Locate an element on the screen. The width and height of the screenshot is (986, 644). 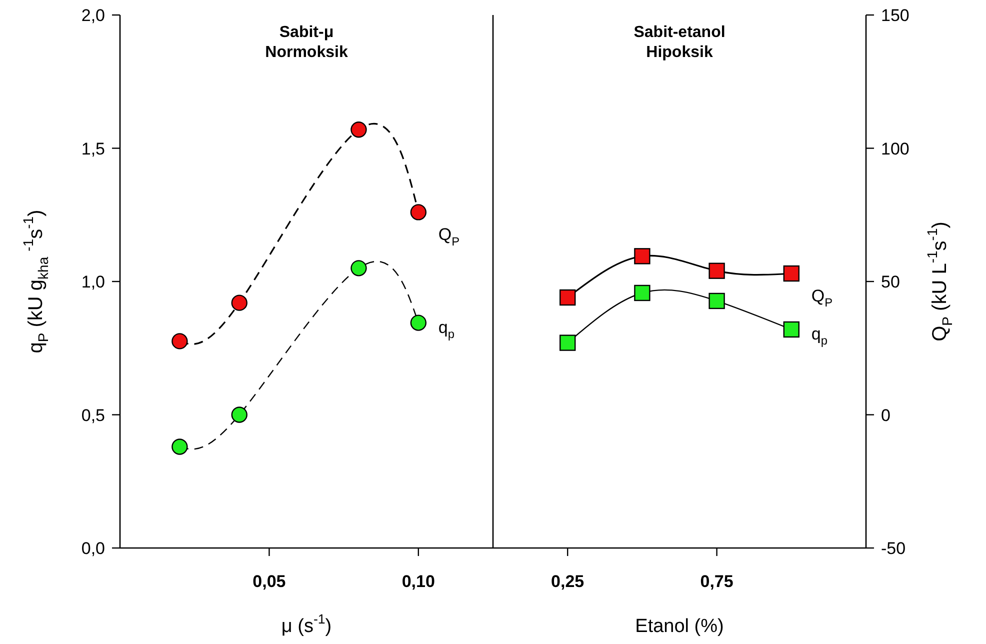
x-tick-label: 0,25 is located at coordinates (567, 581).